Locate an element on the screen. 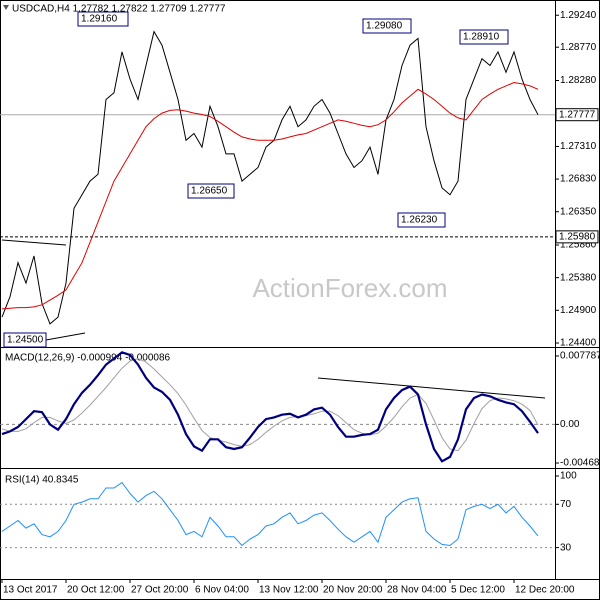 The height and width of the screenshot is (600, 600). x-tick-label: 20 Oct 12:00 is located at coordinates (96, 590).